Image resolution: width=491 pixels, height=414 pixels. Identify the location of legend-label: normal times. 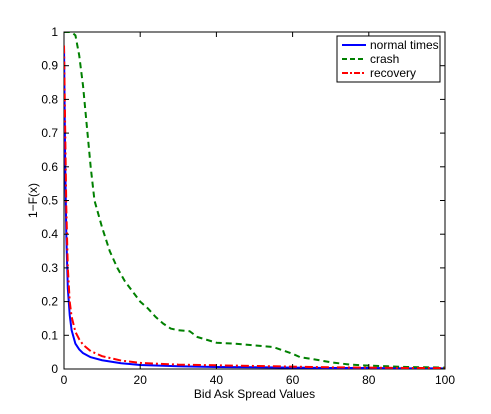
(404, 45).